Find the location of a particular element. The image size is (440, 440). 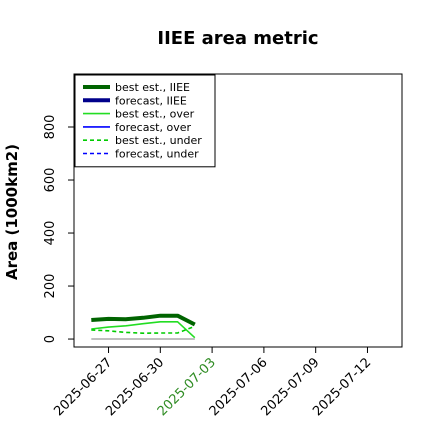

y-tick-label: 600 is located at coordinates (50, 180).